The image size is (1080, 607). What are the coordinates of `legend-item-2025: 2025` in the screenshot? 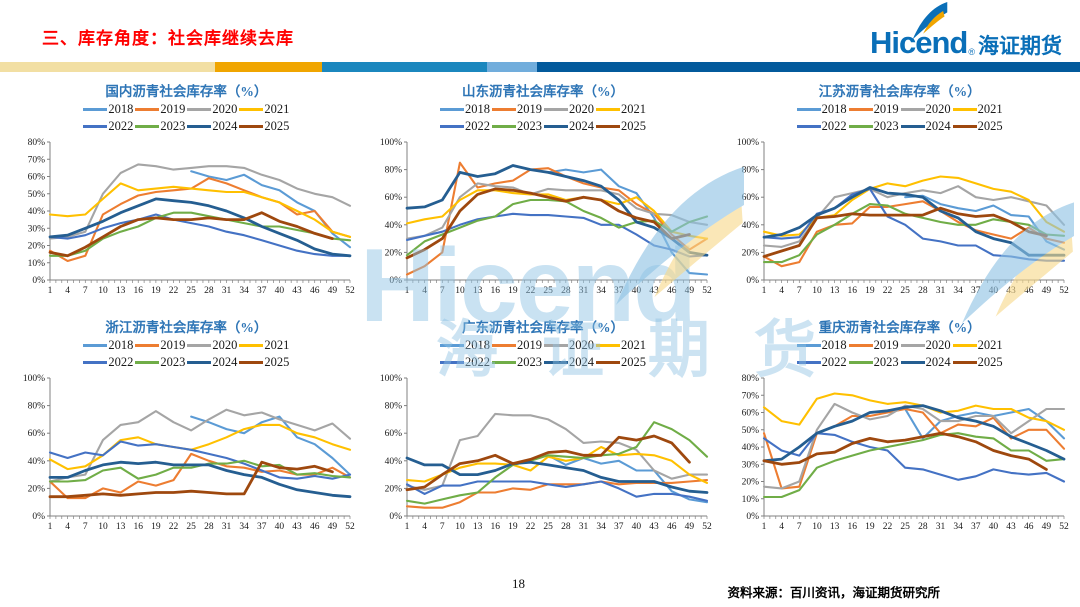 It's located at (977, 362).